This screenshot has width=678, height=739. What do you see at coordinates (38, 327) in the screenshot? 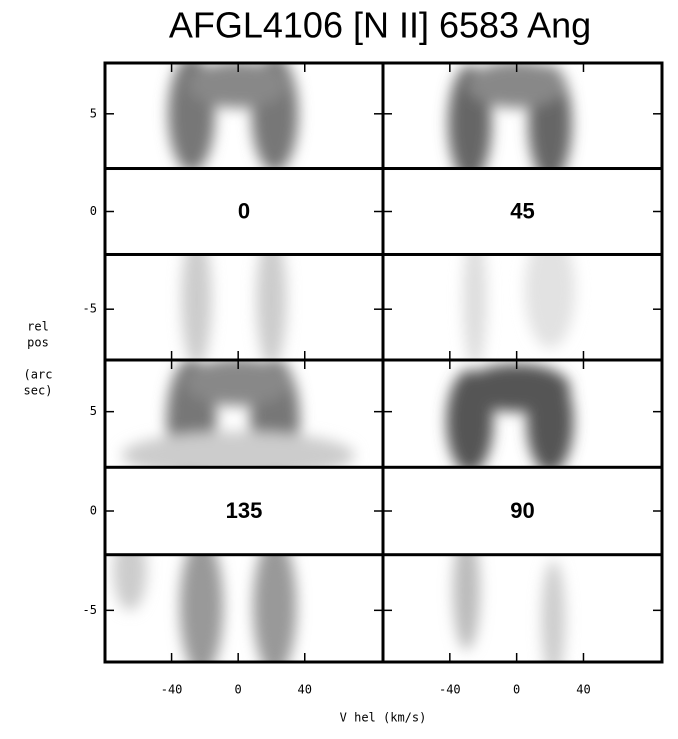
I see `y-axis-label: rel` at bounding box center [38, 327].